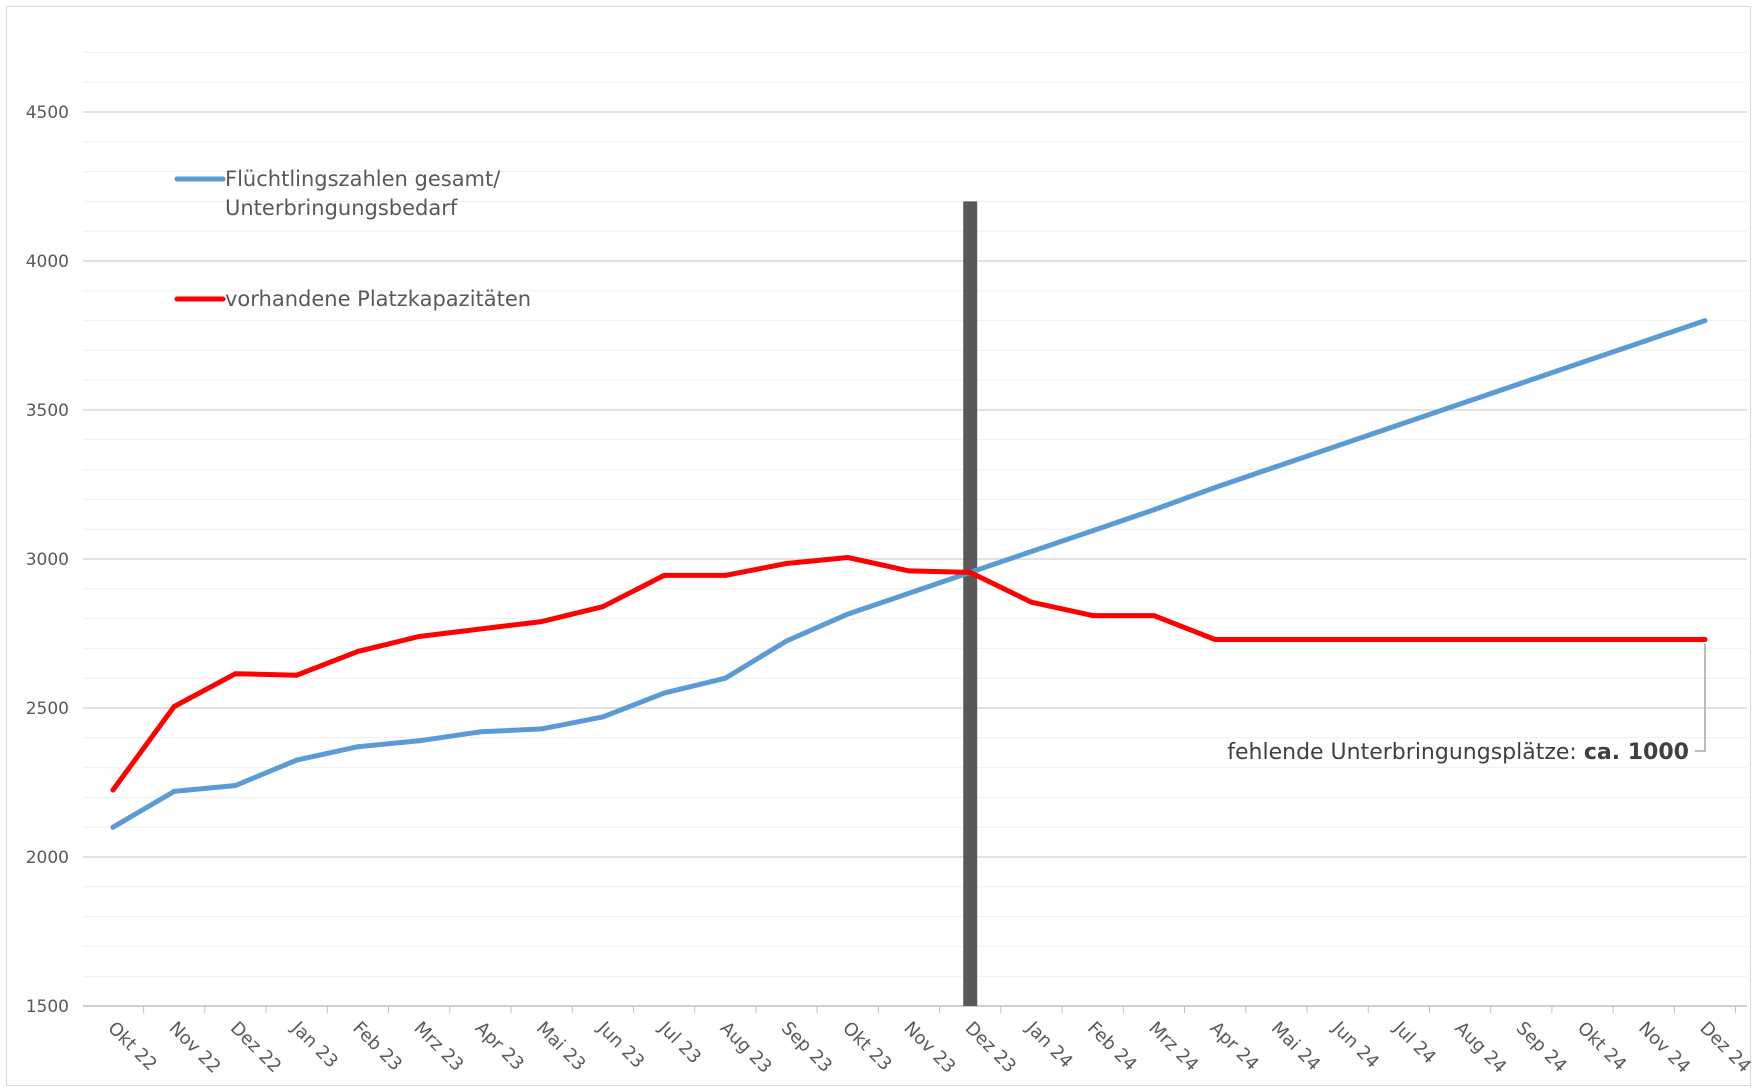 This screenshot has width=1754, height=1088. I want to click on y-tick-label: 3000, so click(47, 560).